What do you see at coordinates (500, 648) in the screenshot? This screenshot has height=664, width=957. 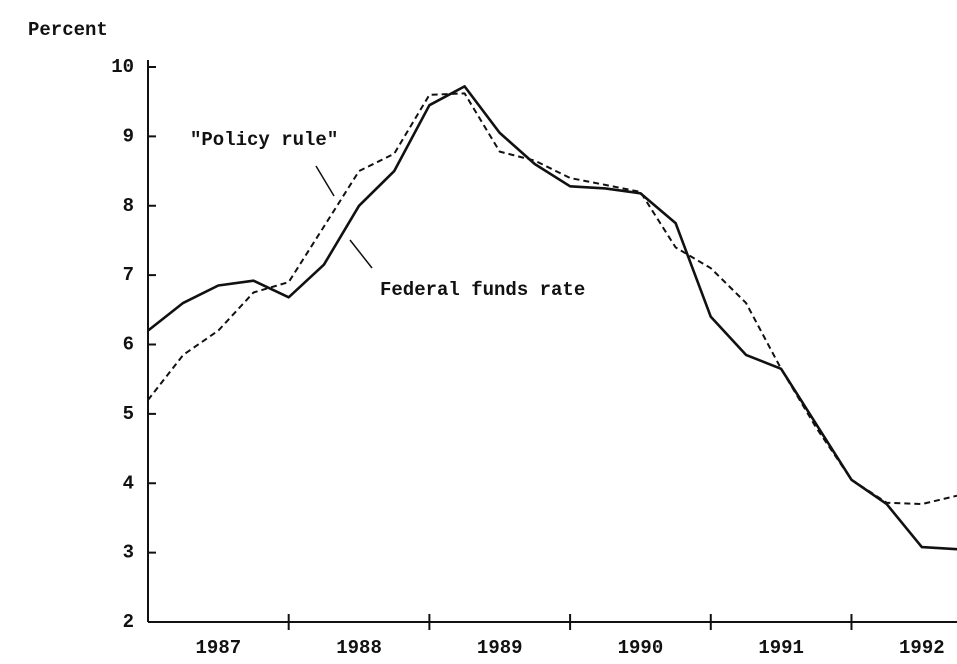 I see `x-tick-label: 1989` at bounding box center [500, 648].